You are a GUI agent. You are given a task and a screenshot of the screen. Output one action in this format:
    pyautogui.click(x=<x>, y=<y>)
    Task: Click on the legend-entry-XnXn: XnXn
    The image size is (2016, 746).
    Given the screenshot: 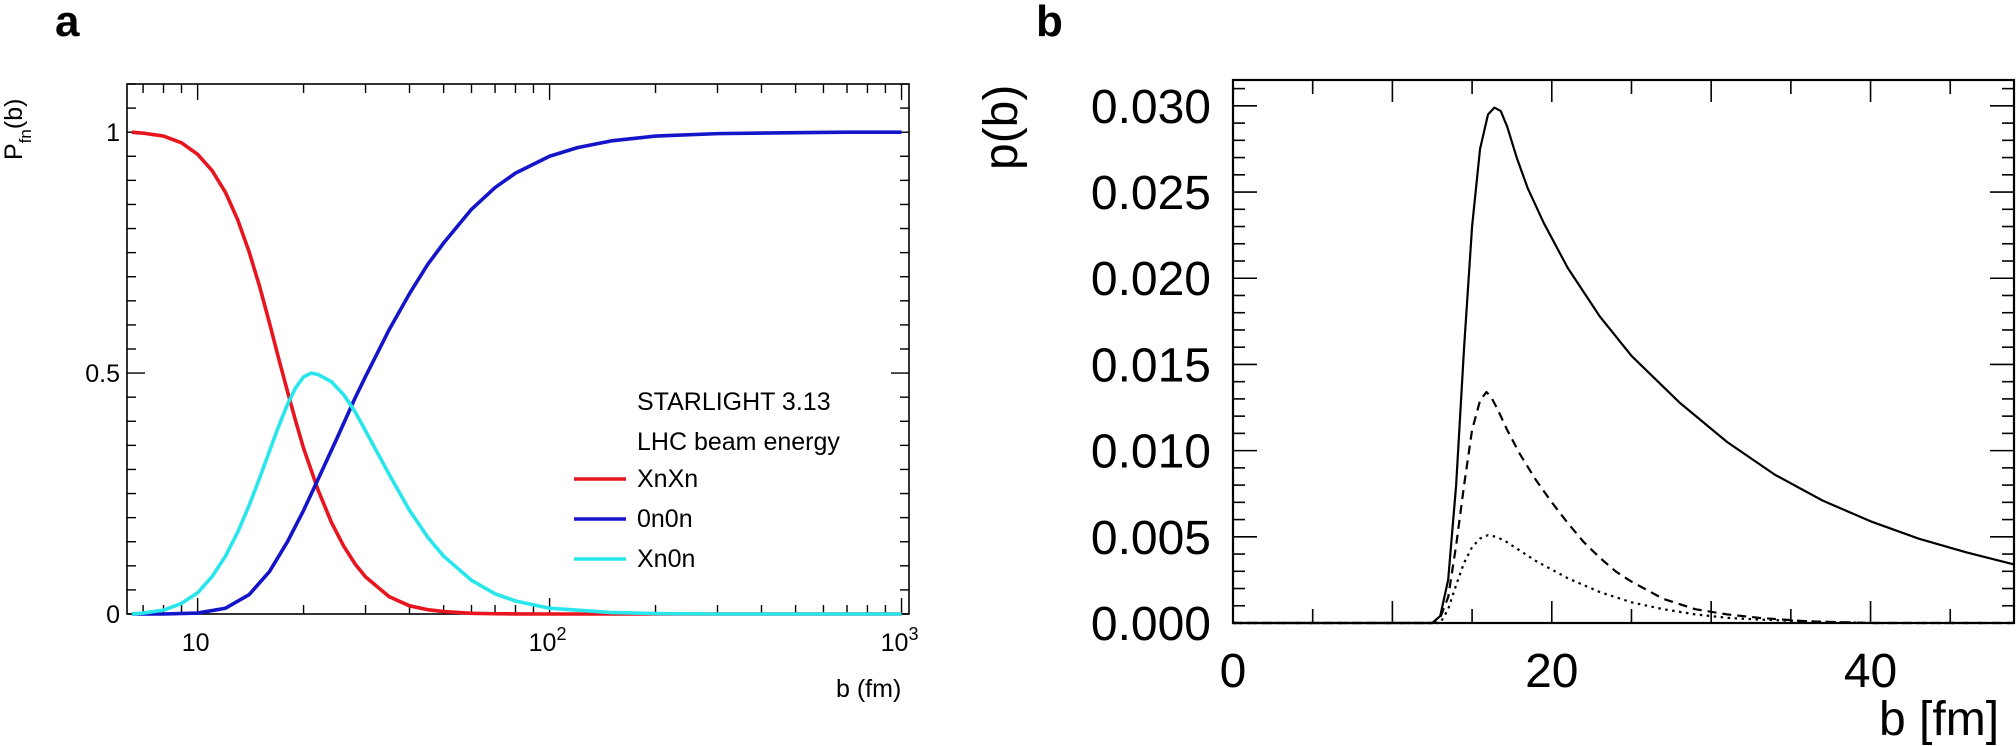 What is the action you would take?
    pyautogui.click(x=667, y=479)
    